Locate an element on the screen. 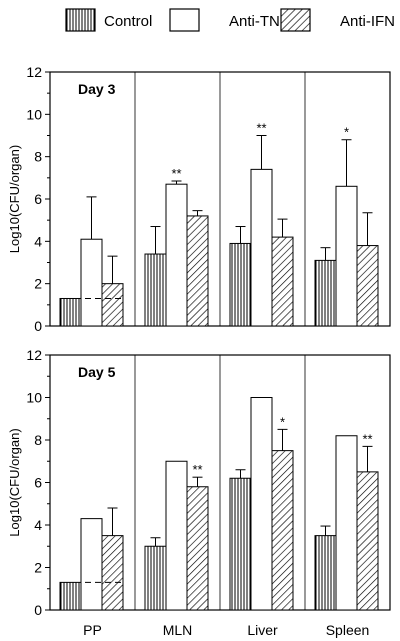 Image resolution: width=400 pixels, height=641 pixels. x-category-label: PP is located at coordinates (92, 630).